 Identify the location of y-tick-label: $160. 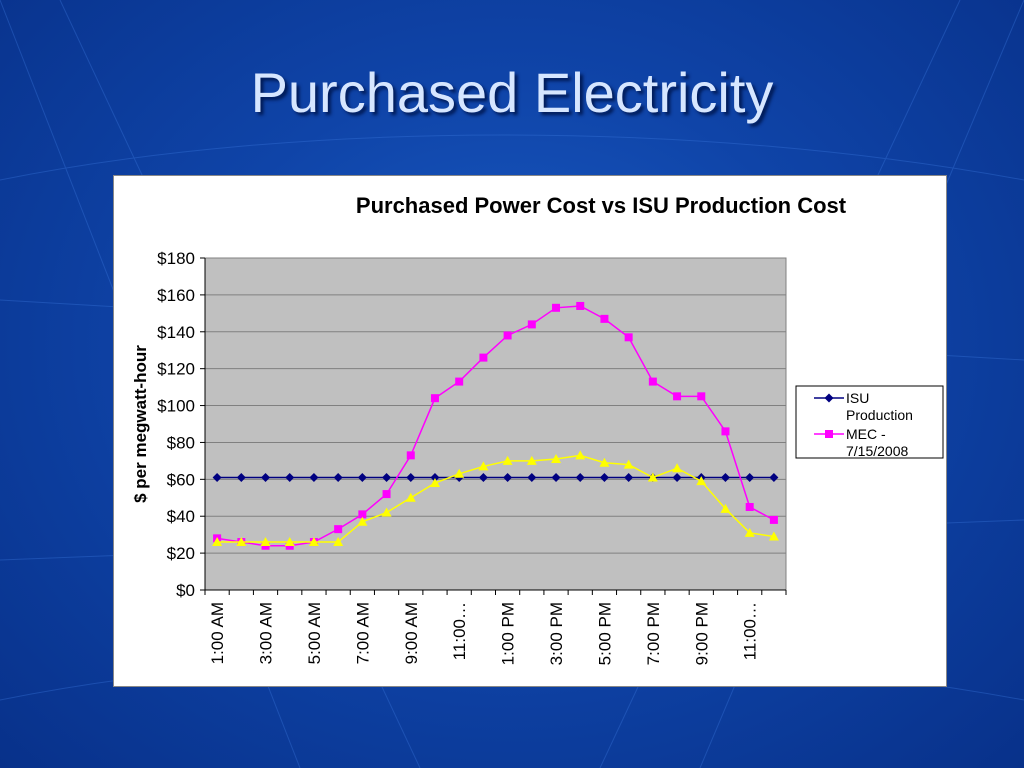
(176, 295).